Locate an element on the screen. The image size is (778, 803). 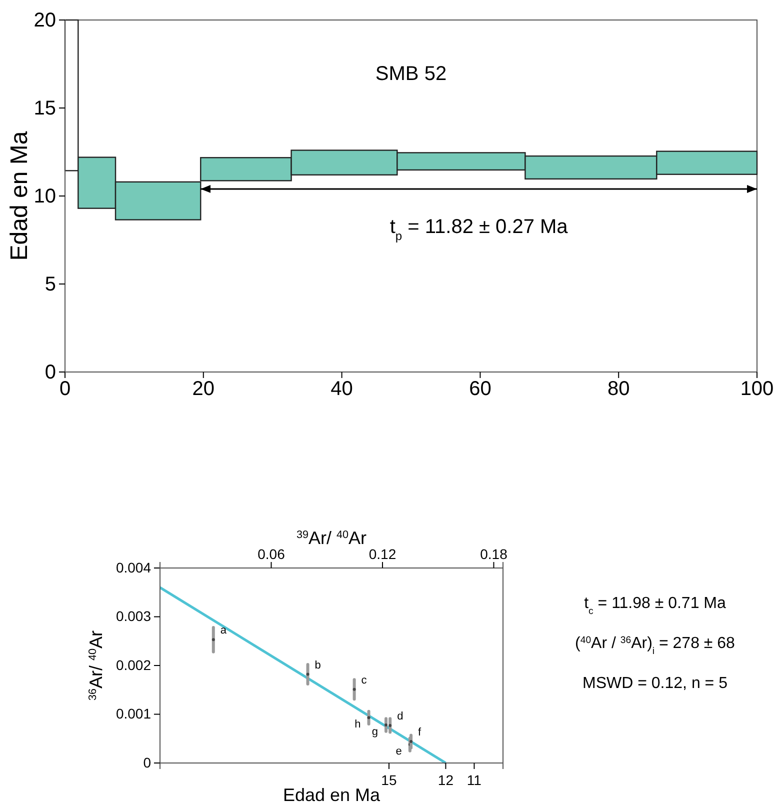
y-tick-label: 20 is located at coordinates (45, 20).